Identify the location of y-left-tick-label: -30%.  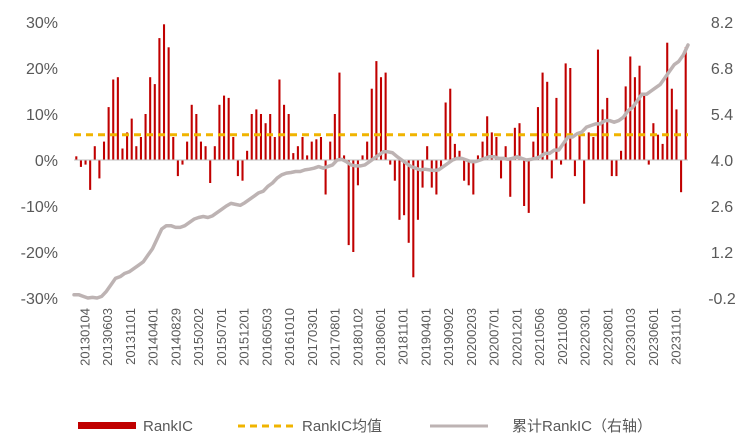
(39, 299).